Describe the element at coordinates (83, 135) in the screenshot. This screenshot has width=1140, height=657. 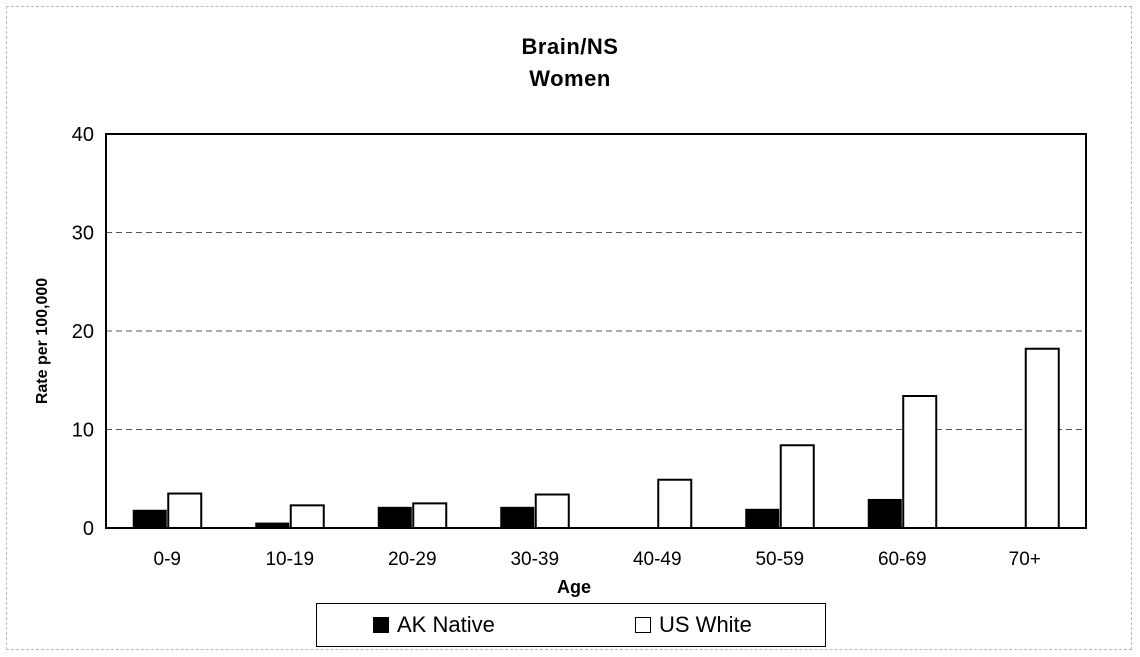
I see `y-tick-label: 40` at that location.